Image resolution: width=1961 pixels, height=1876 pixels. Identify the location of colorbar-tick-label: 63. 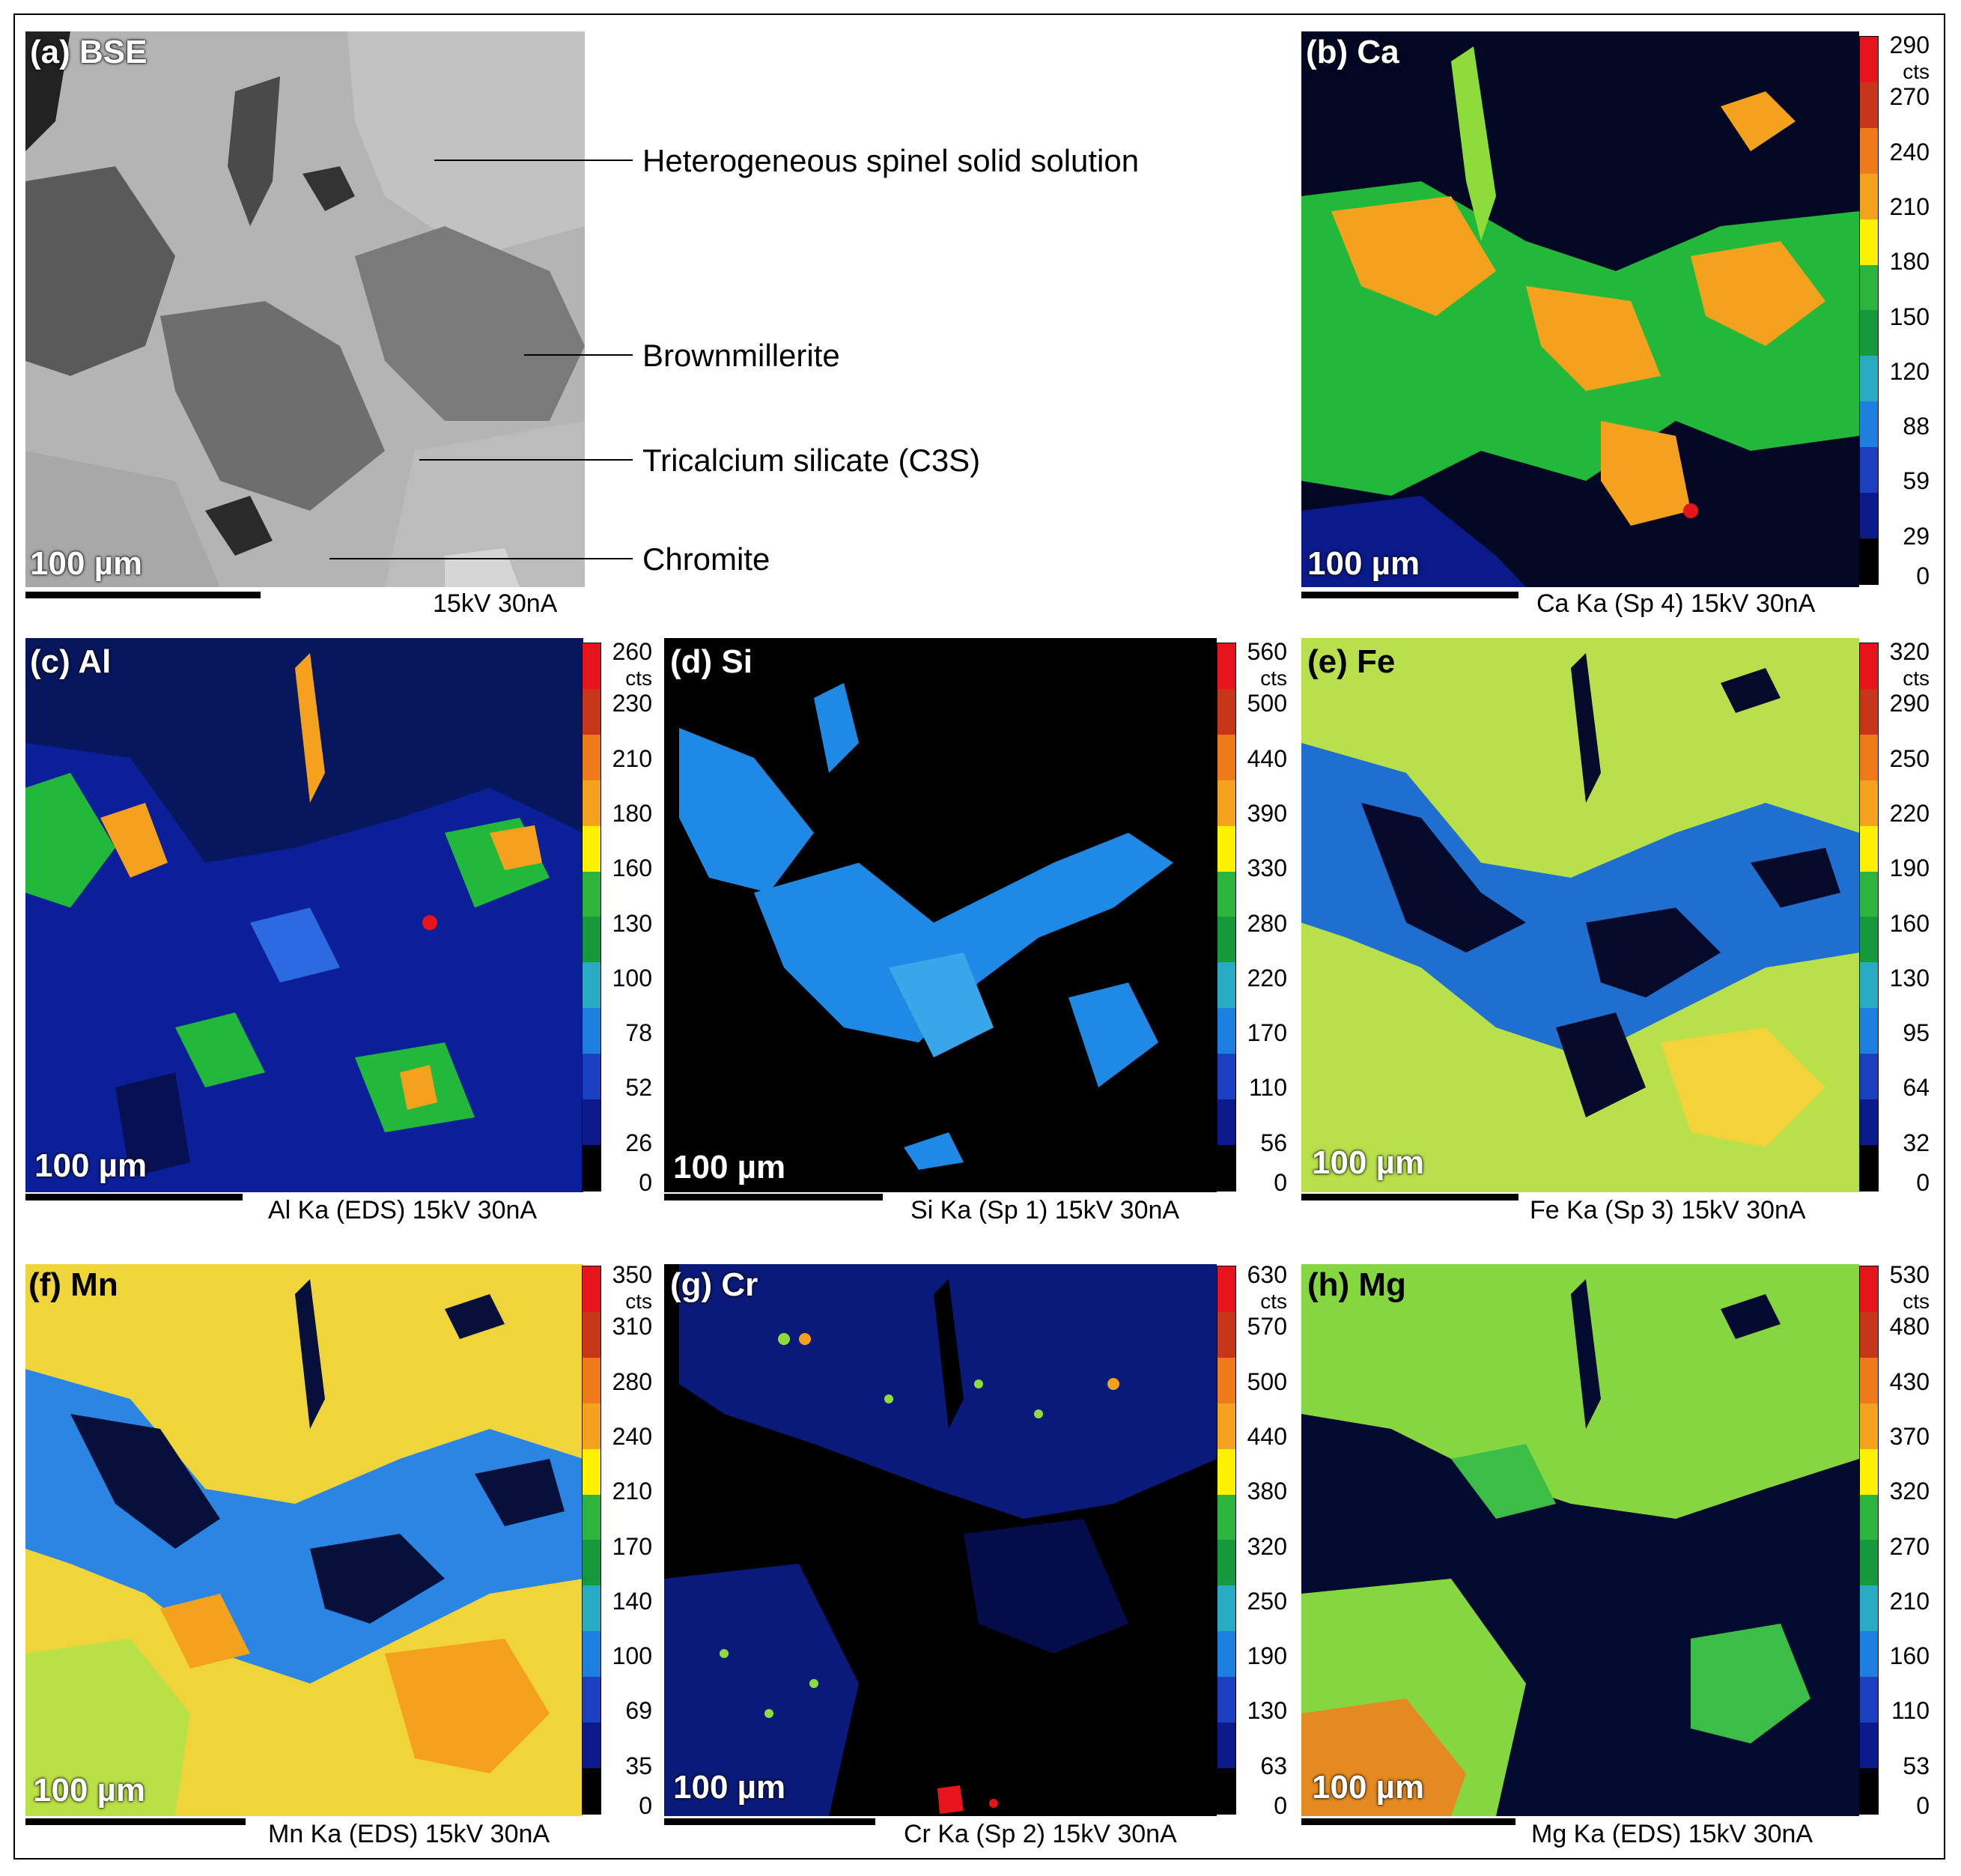
(1273, 1765).